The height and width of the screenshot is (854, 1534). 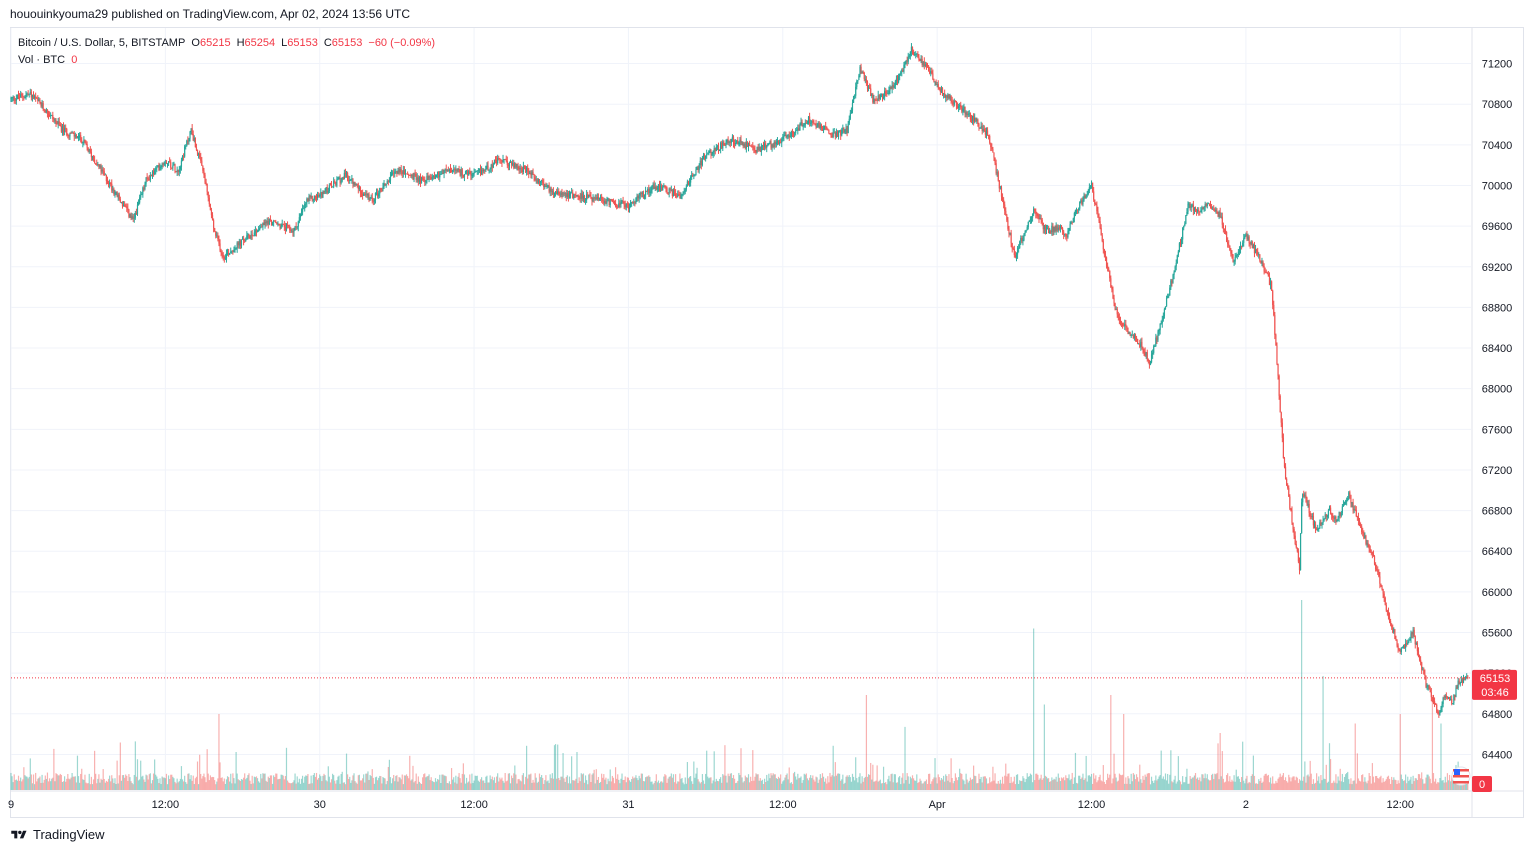 I want to click on flag-stripe, so click(x=1461, y=776).